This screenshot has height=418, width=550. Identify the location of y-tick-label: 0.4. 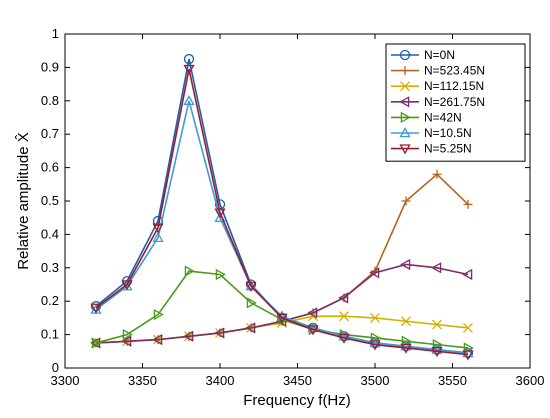
(50, 233).